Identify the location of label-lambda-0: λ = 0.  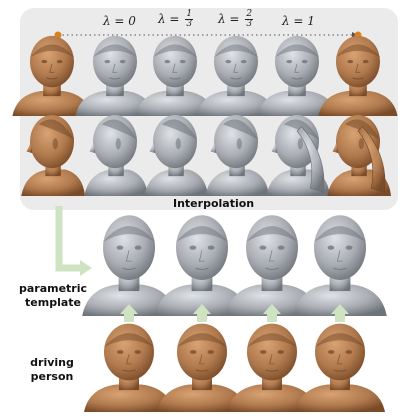
(119, 21).